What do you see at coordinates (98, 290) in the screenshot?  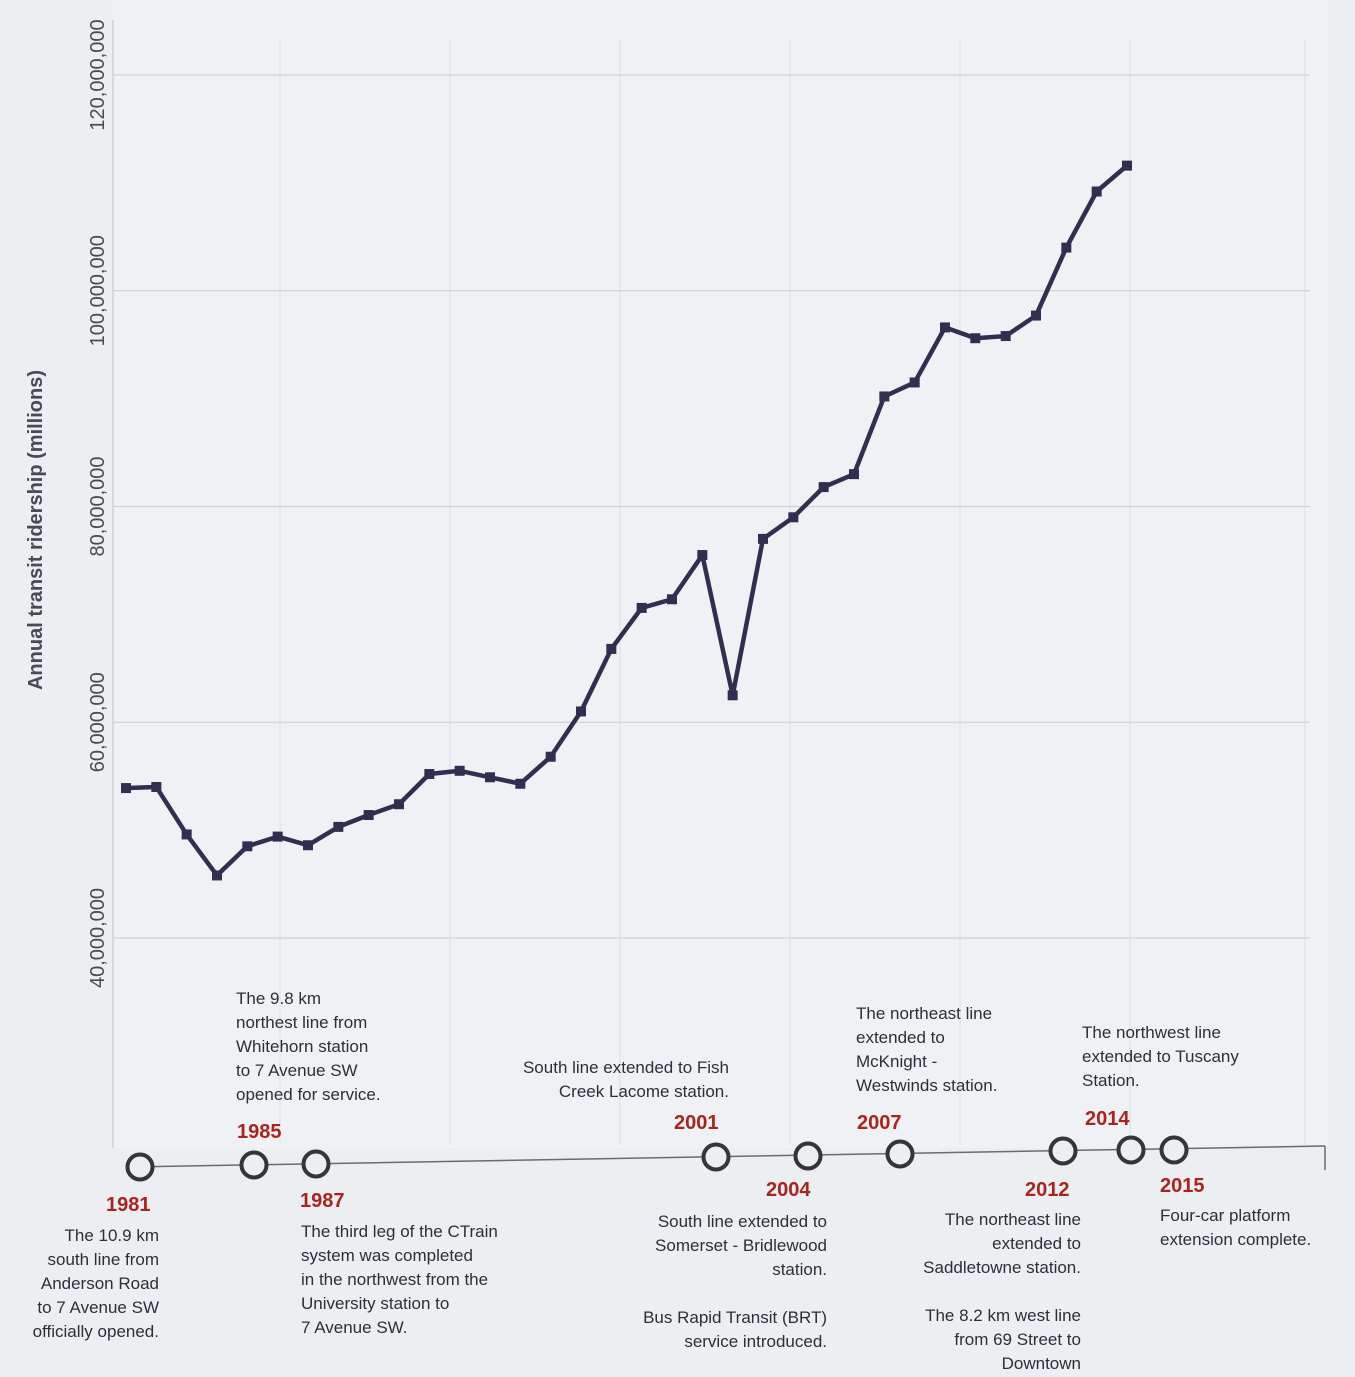 I see `y-tick-label: 100,000,000` at bounding box center [98, 290].